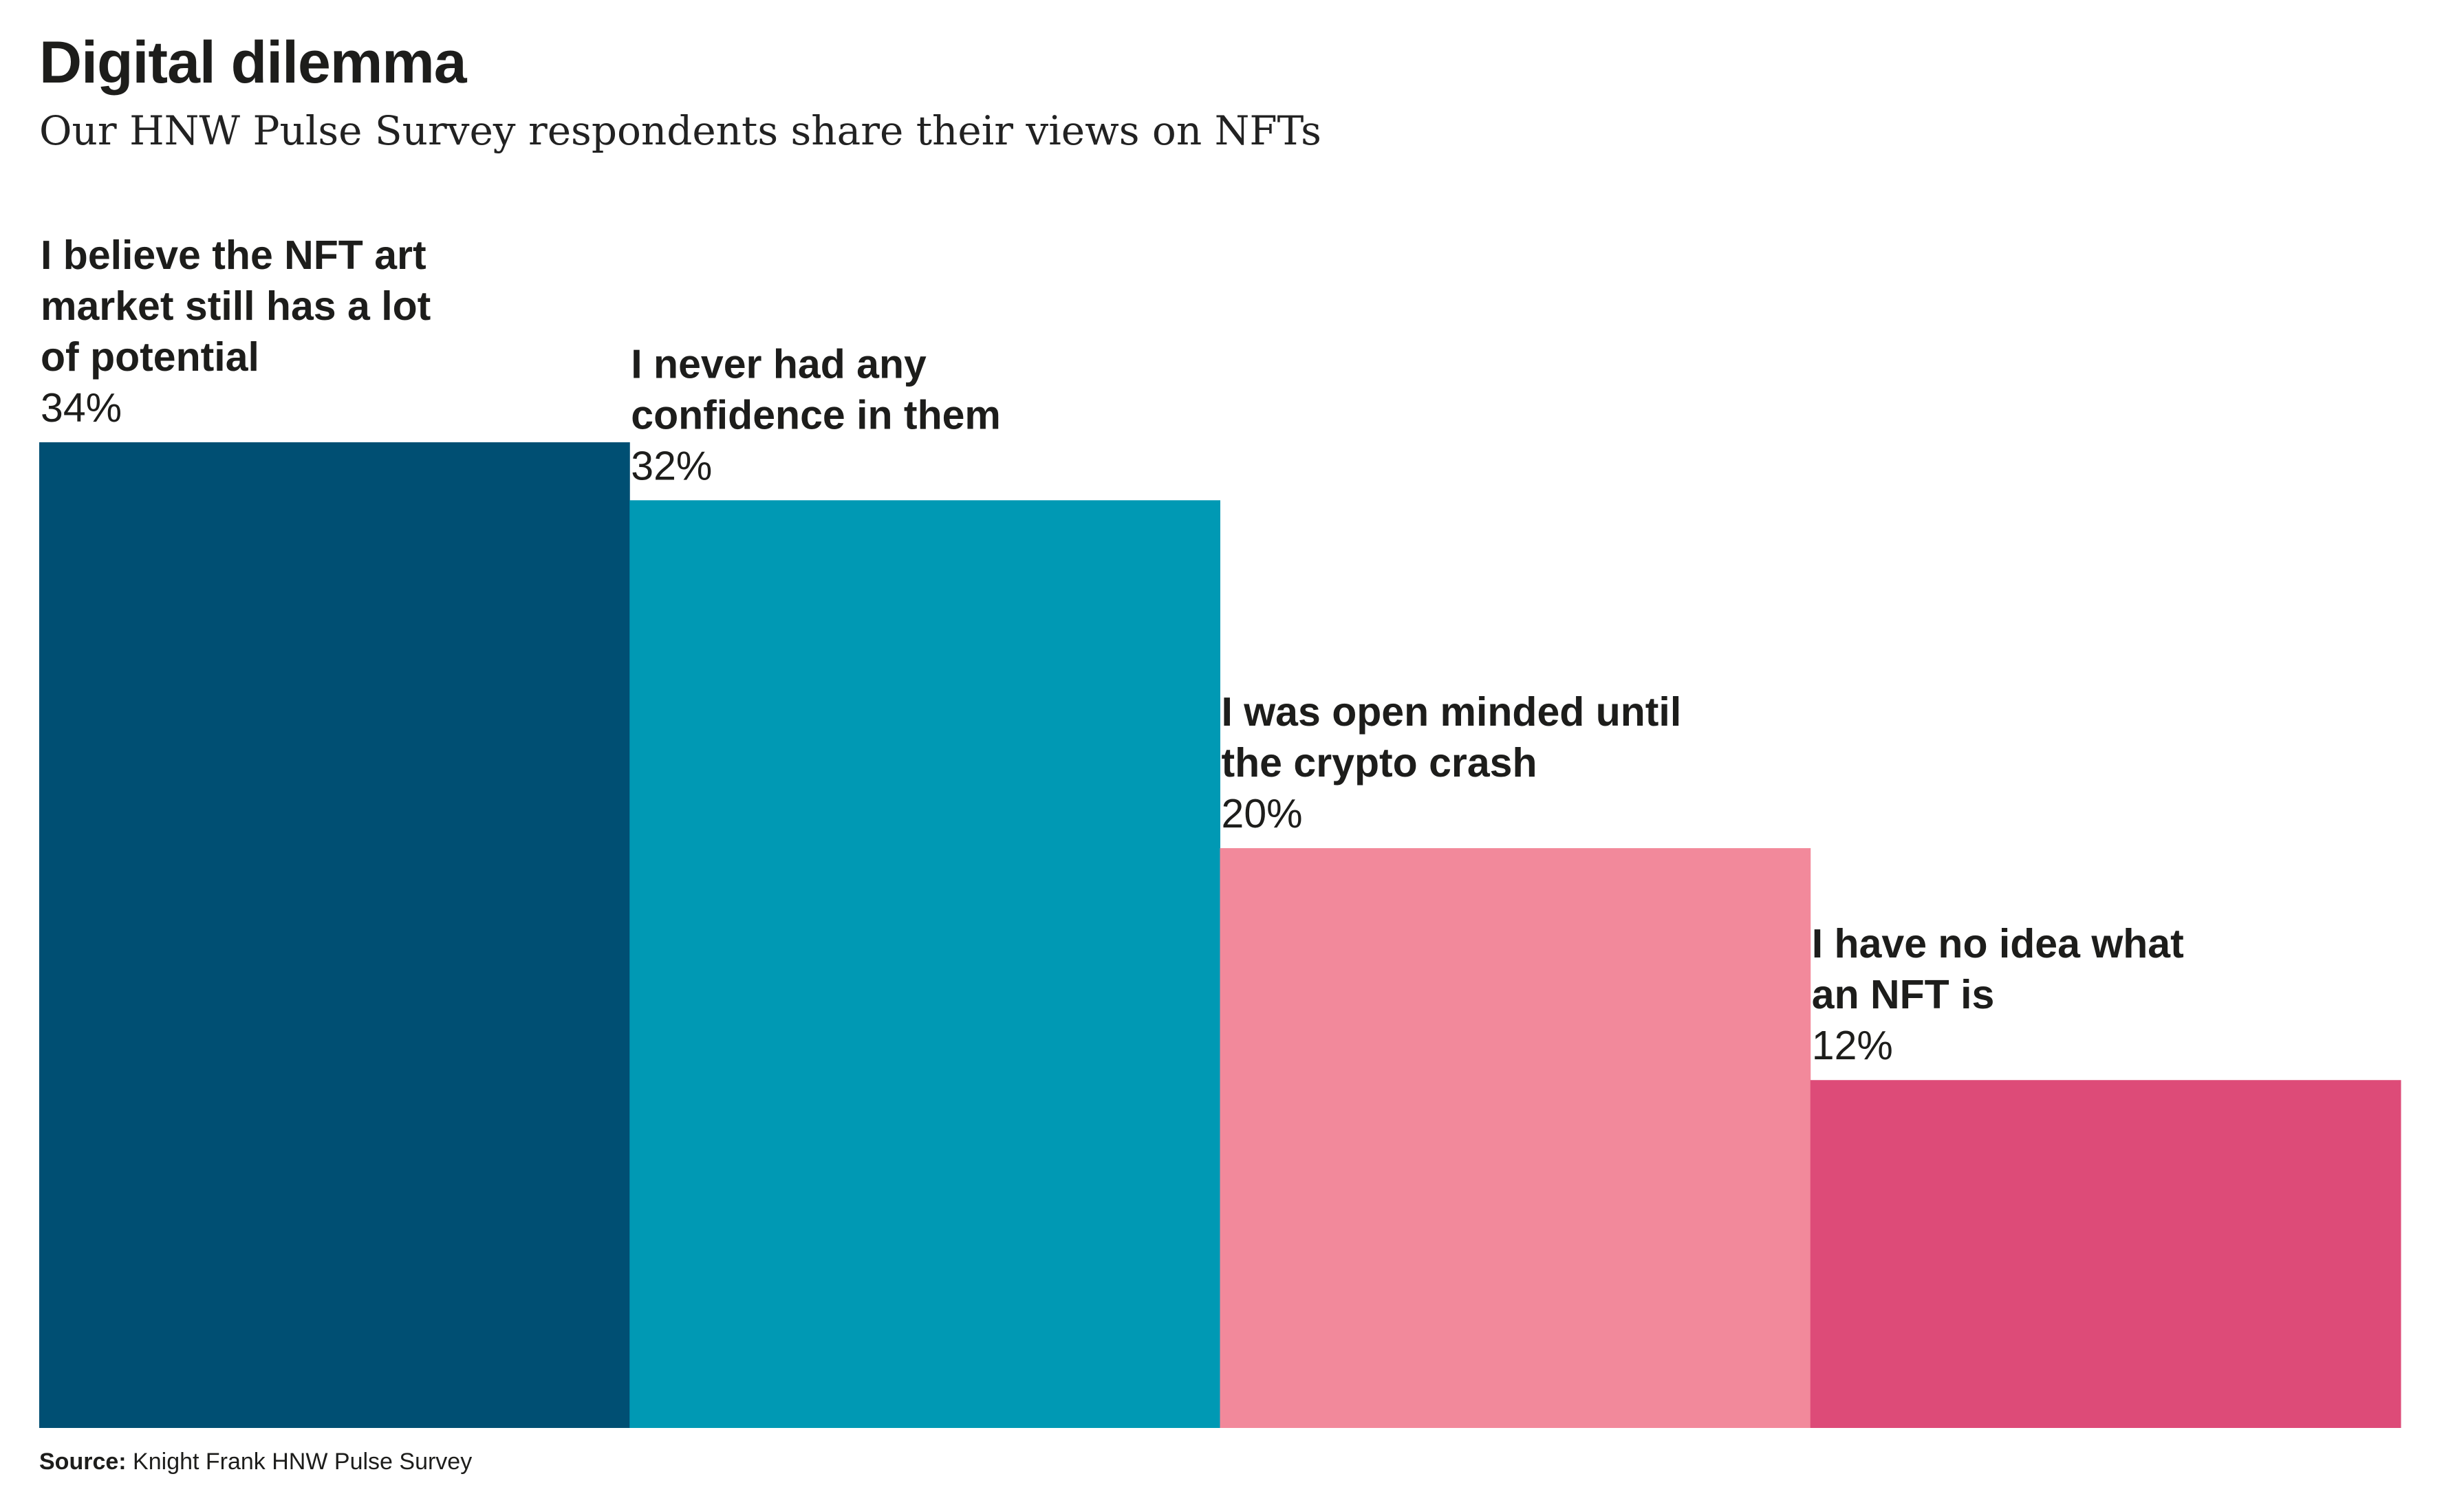 This screenshot has width=2464, height=1505. Describe the element at coordinates (233, 255) in the screenshot. I see `category-label-1-line-1: I believe the NFT art` at that location.